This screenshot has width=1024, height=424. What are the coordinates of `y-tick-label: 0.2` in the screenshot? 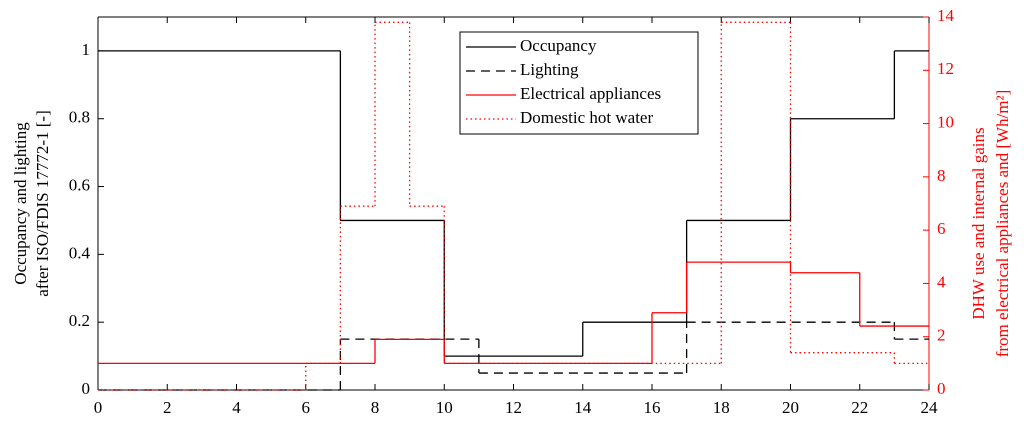 It's located at (79, 320).